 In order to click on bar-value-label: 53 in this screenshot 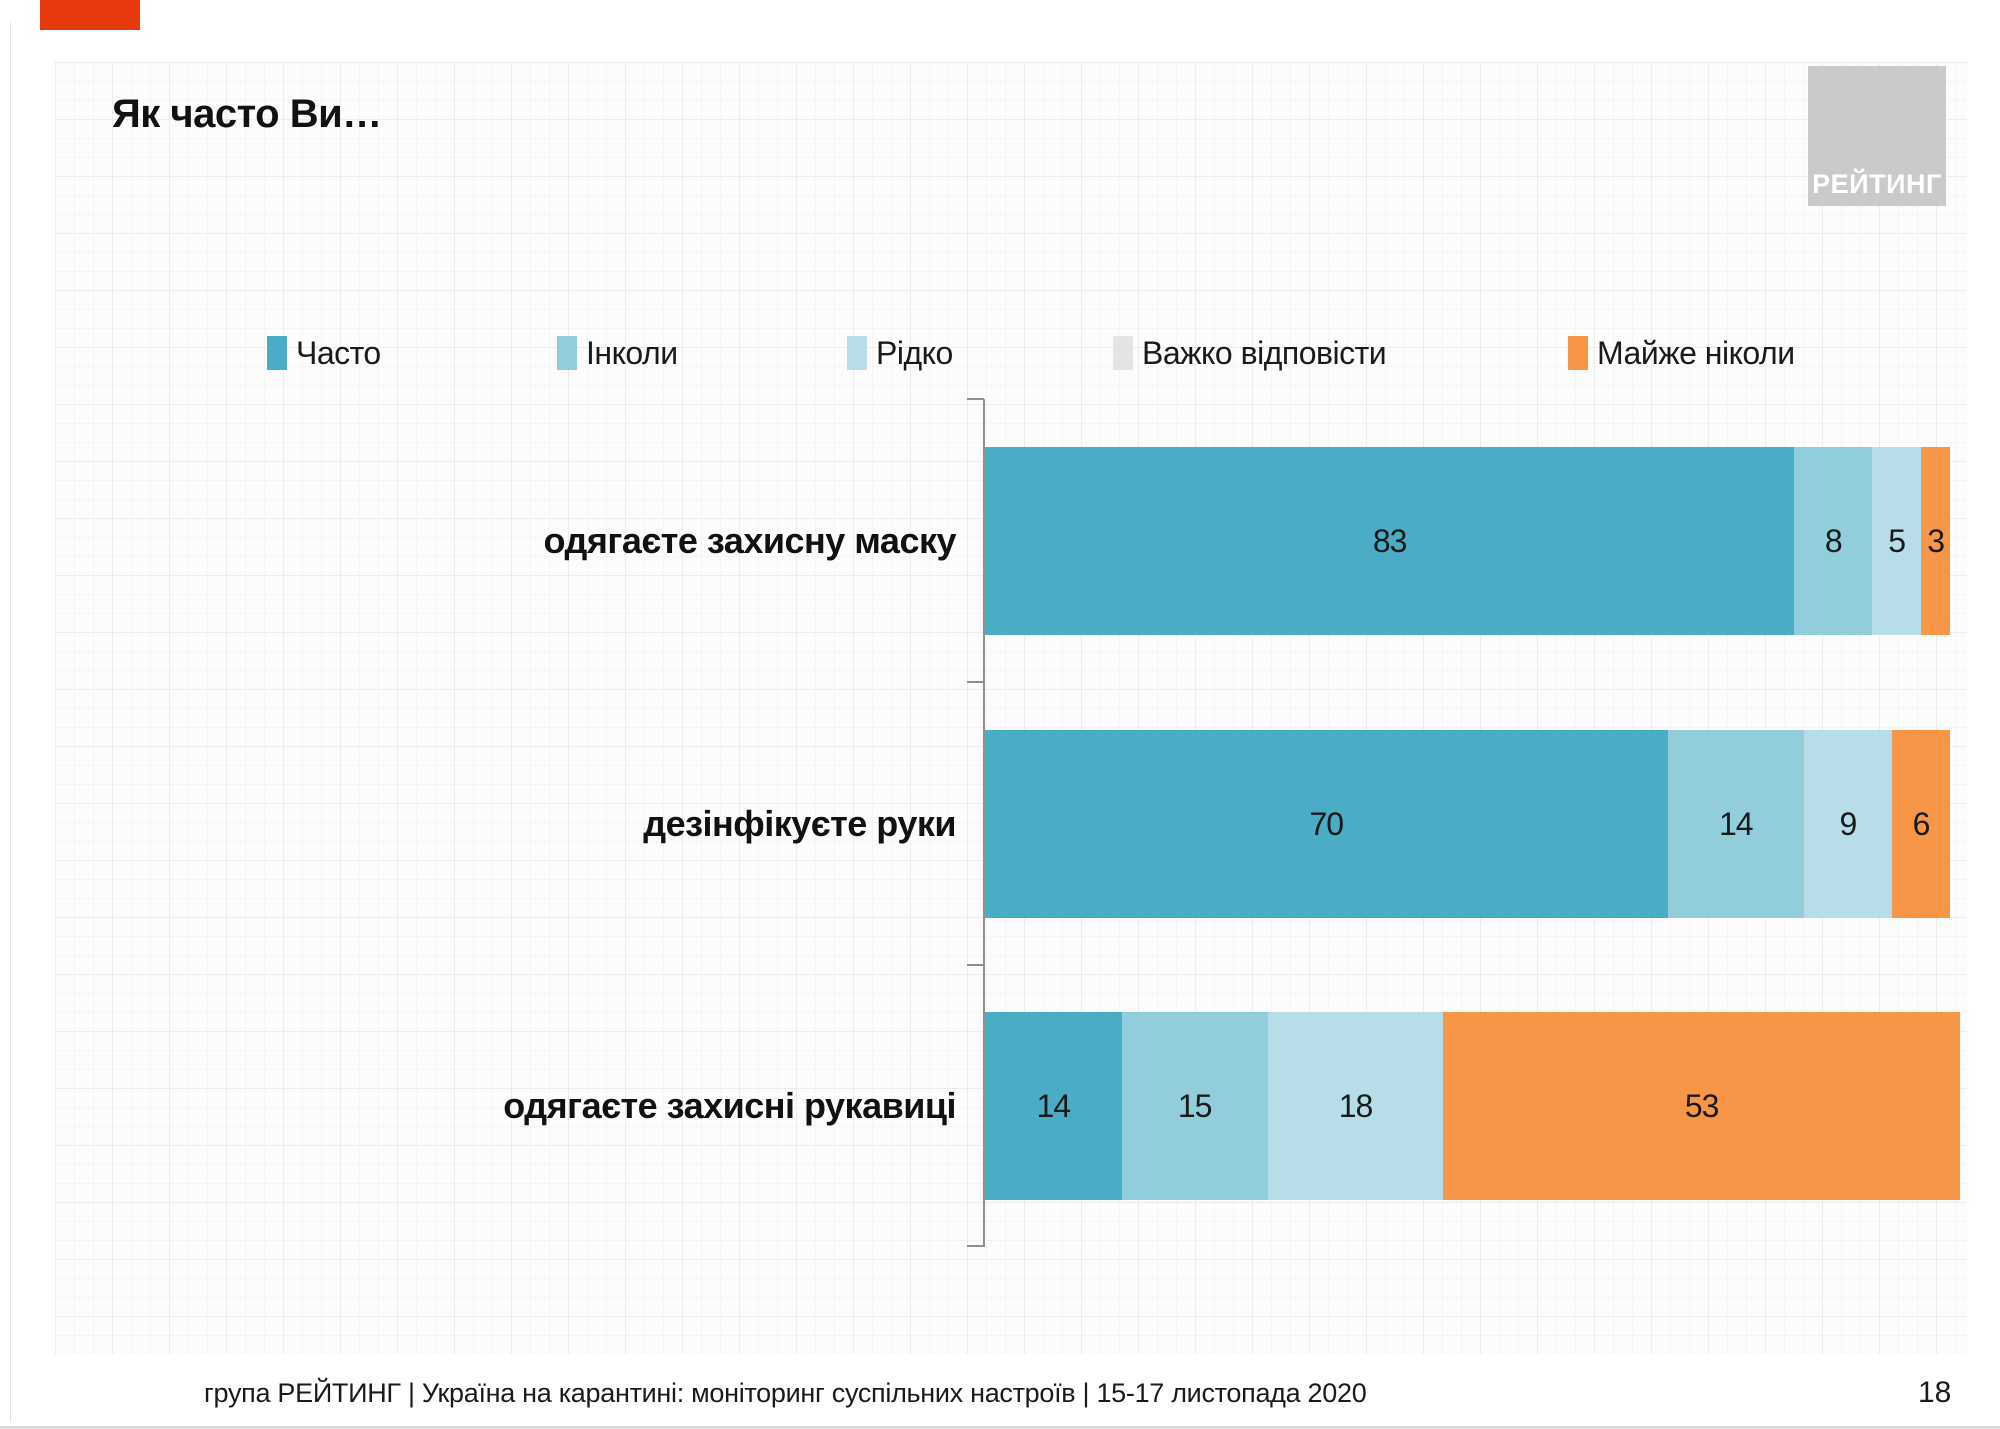, I will do `click(1702, 1105)`.